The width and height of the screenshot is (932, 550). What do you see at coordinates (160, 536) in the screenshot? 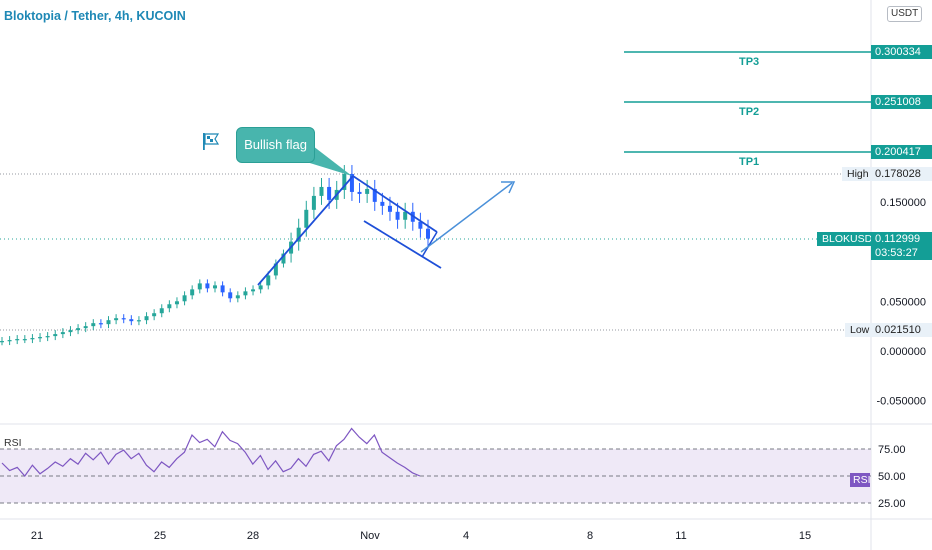
I see `x-tick-label: 25` at bounding box center [160, 536].